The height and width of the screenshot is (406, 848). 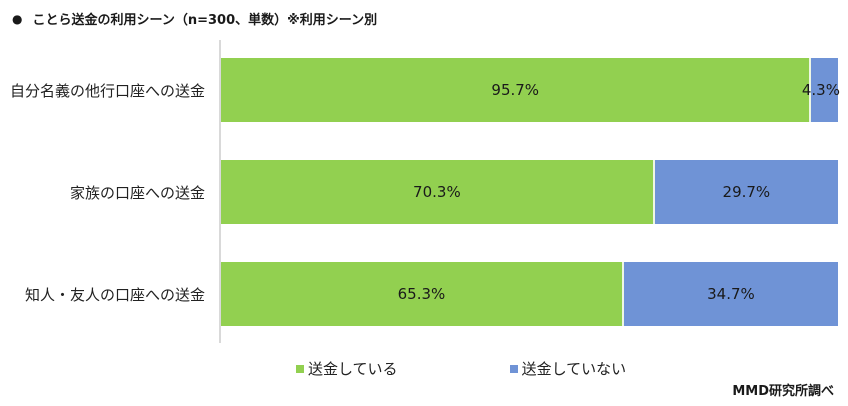 I want to click on legend-item-not-sending: 送金していない, so click(x=568, y=368).